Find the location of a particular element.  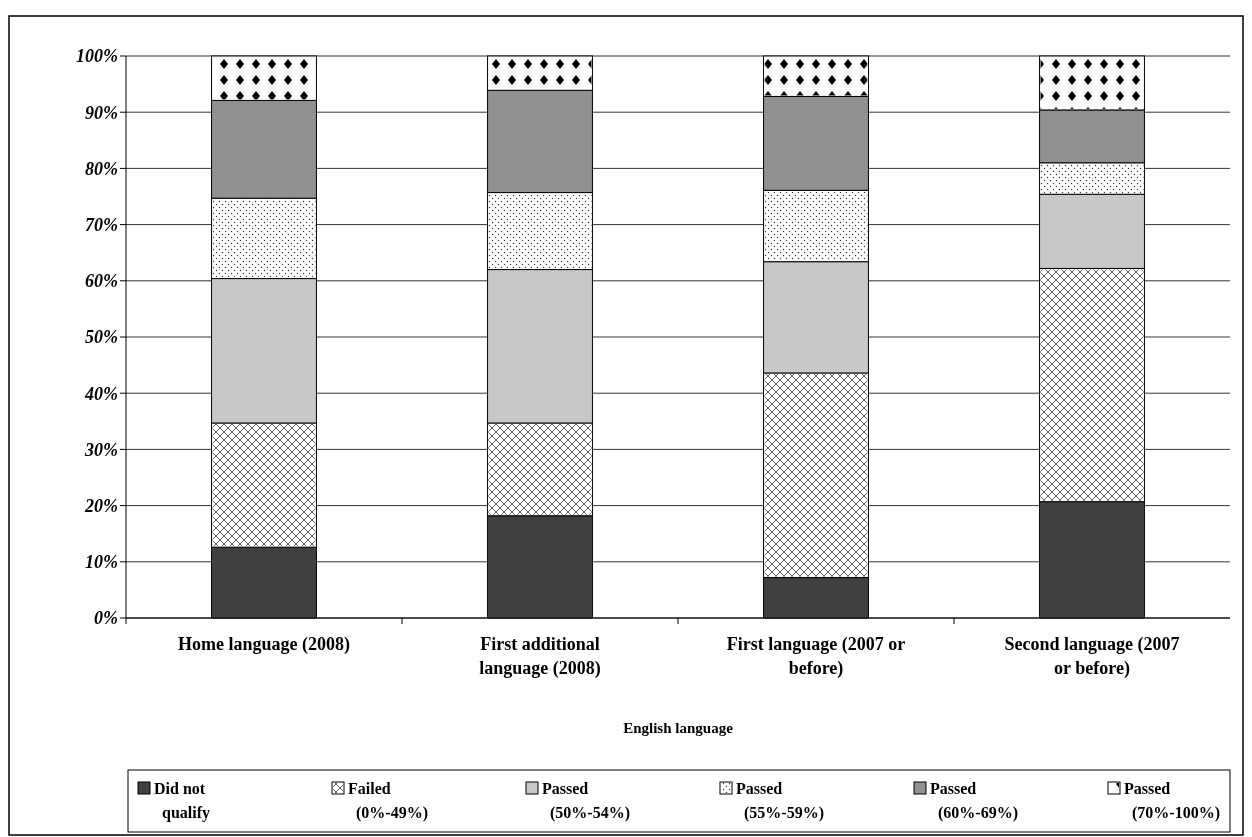

y-tick-label: 20% is located at coordinates (101, 505).